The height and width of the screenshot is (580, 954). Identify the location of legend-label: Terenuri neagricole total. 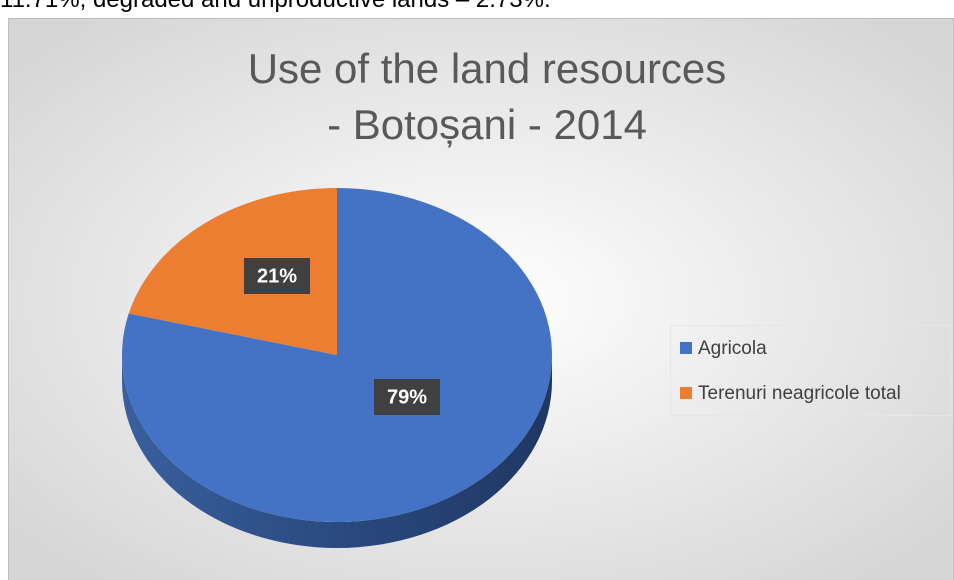
(799, 393).